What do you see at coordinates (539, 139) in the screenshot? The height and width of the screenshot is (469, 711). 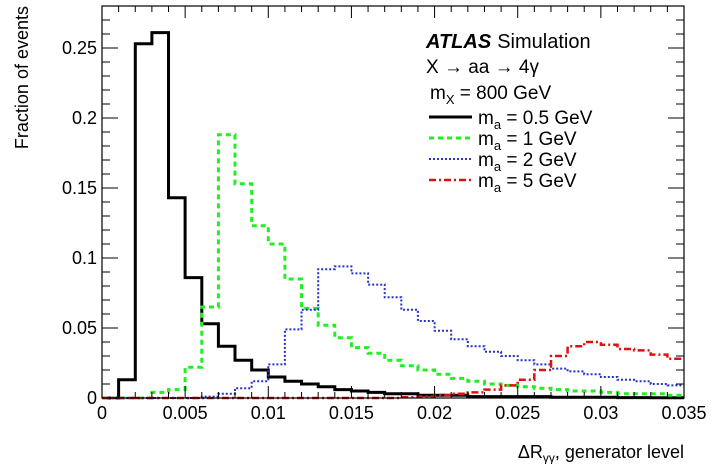 I see `legend-entry-suffix: = 1 GeV` at bounding box center [539, 139].